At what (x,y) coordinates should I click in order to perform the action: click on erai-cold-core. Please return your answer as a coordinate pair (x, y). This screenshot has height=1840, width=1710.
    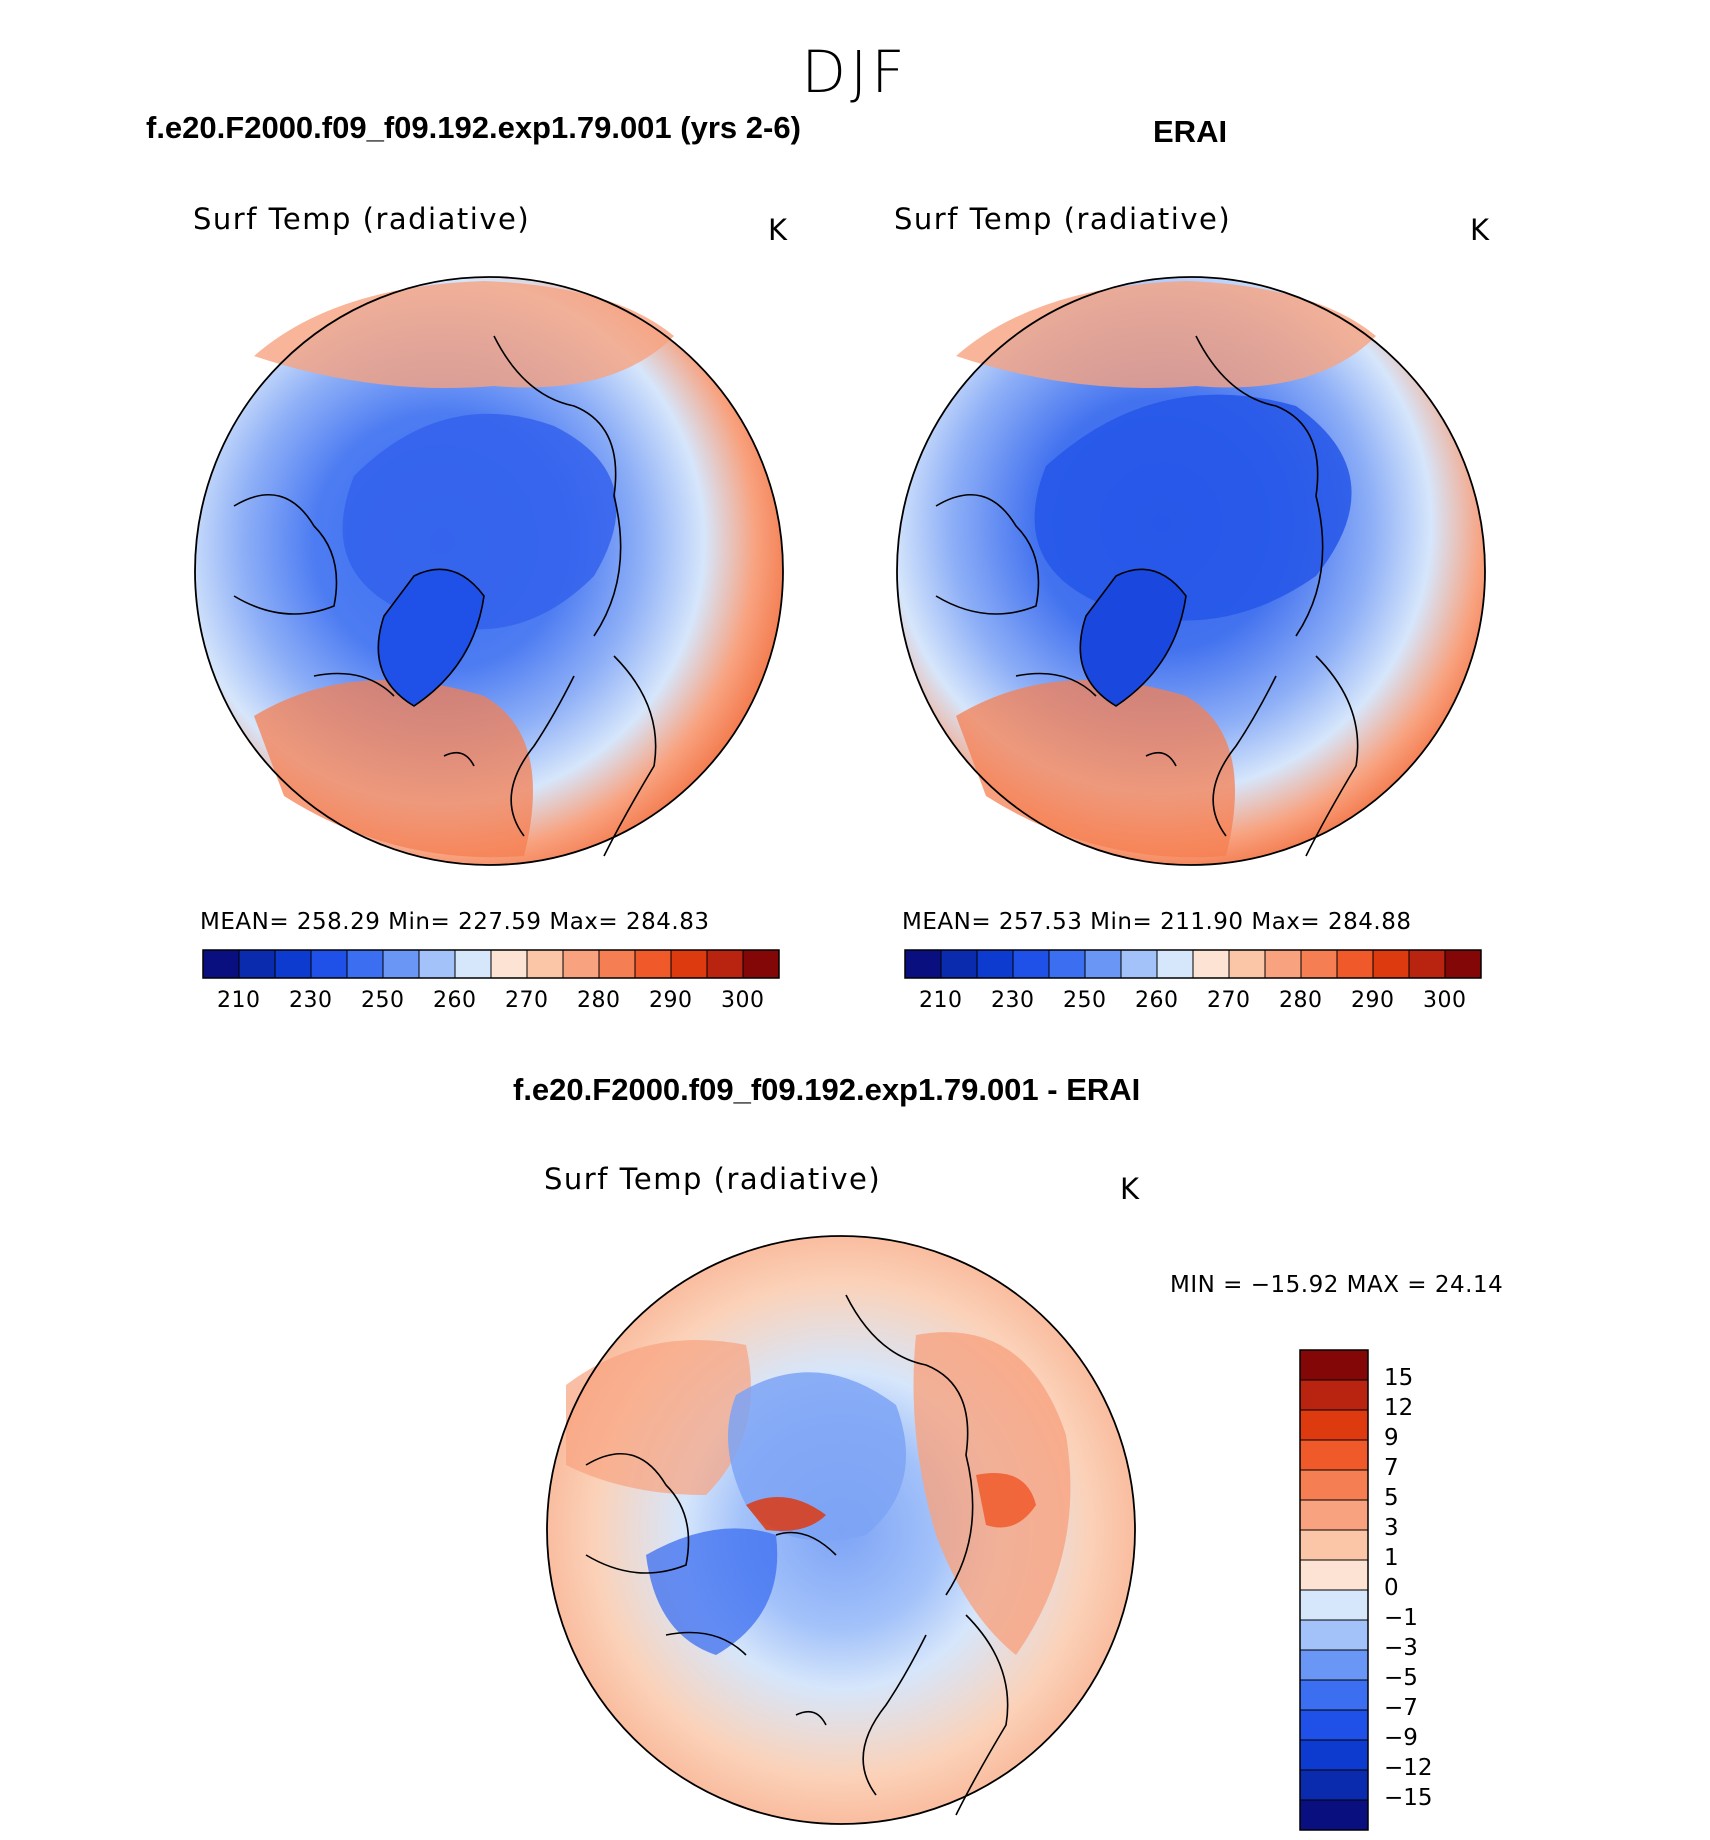
    Looking at the image, I should click on (1193, 507).